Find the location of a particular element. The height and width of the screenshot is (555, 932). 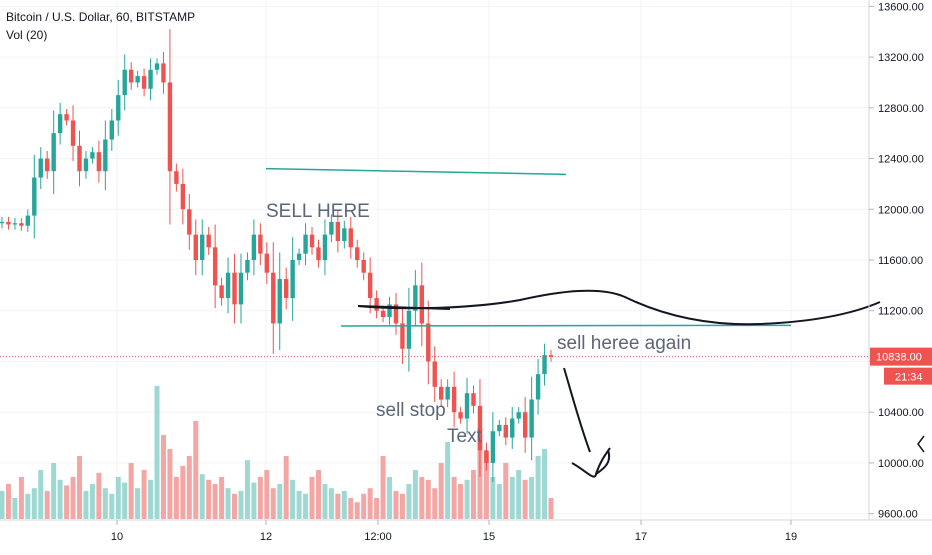

curve-start-segment is located at coordinates (404, 307).